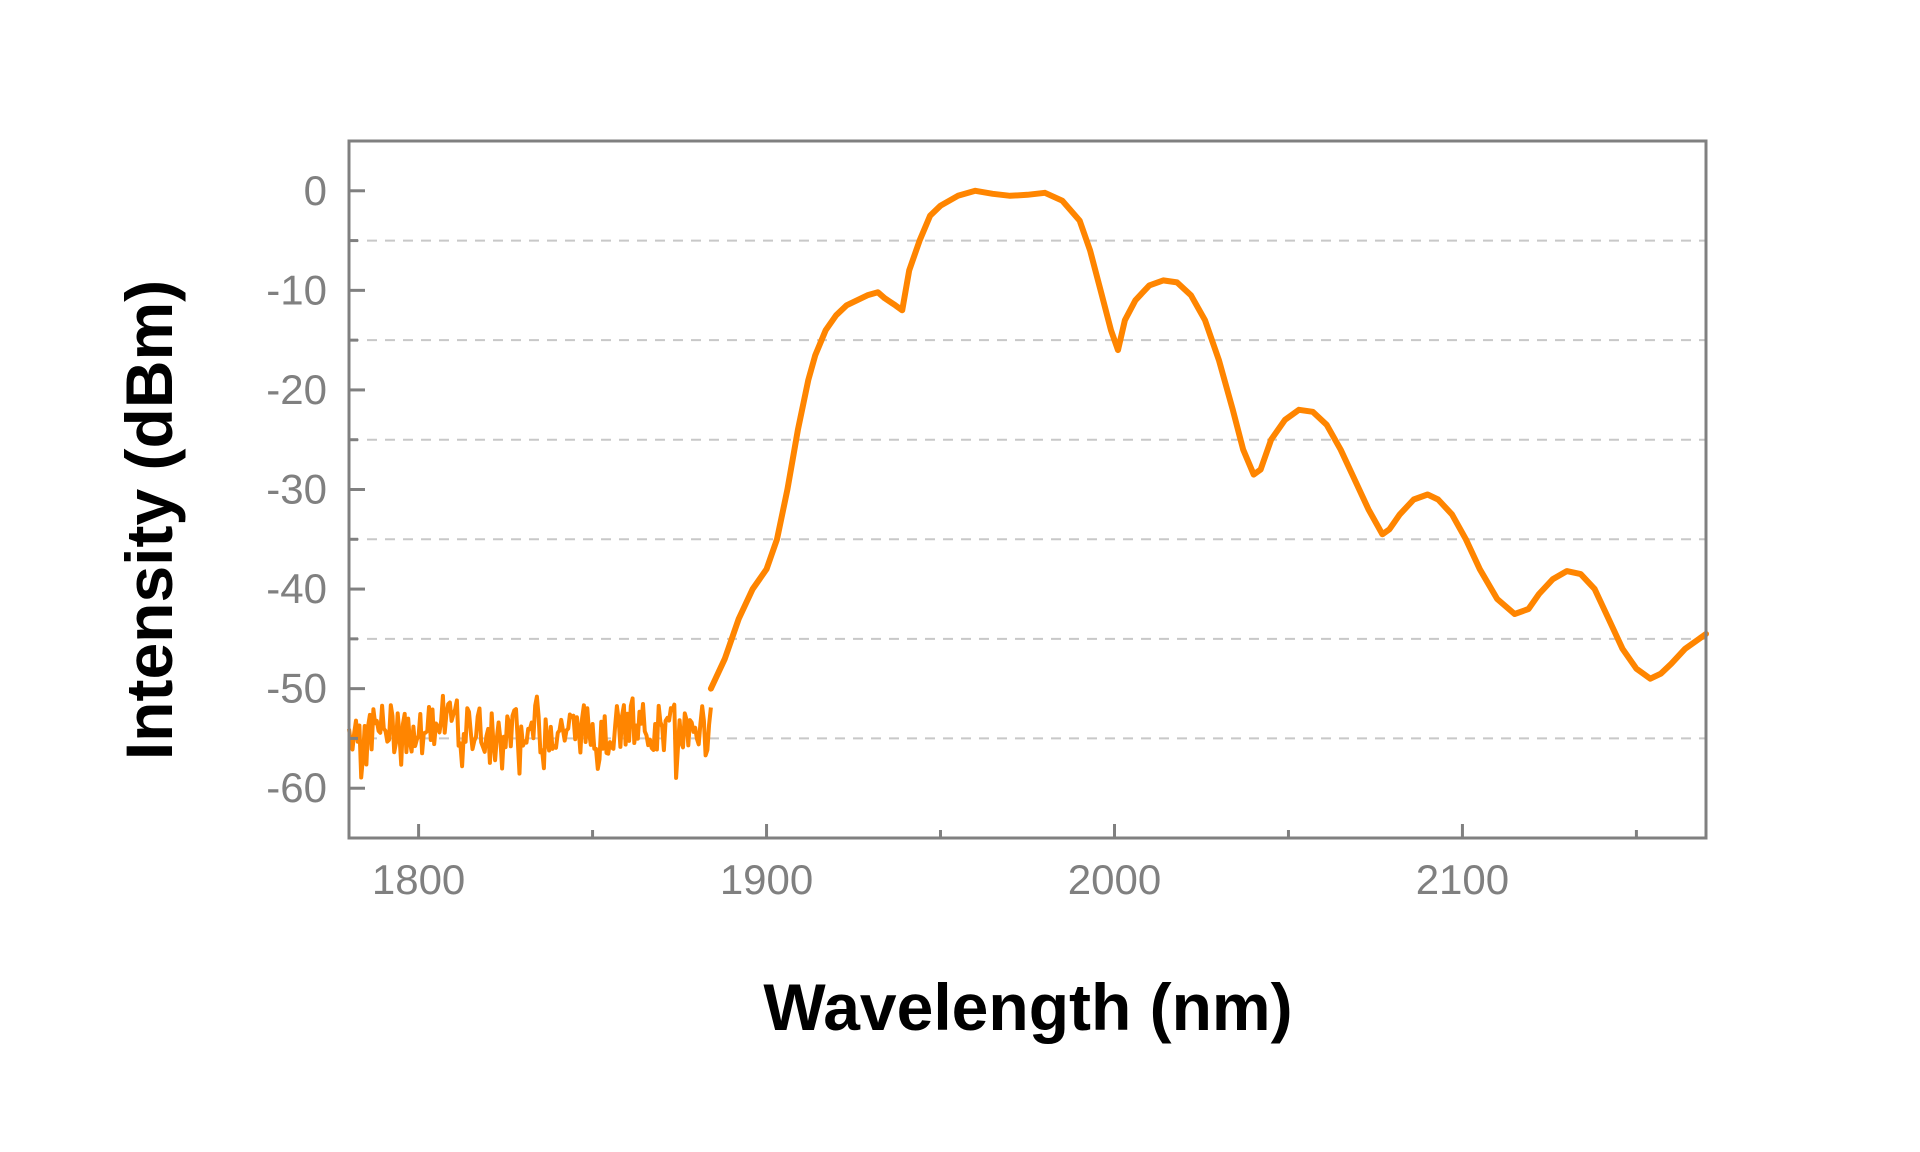 The height and width of the screenshot is (1152, 1920). Describe the element at coordinates (530, 736) in the screenshot. I see `noise-floor-line` at that location.